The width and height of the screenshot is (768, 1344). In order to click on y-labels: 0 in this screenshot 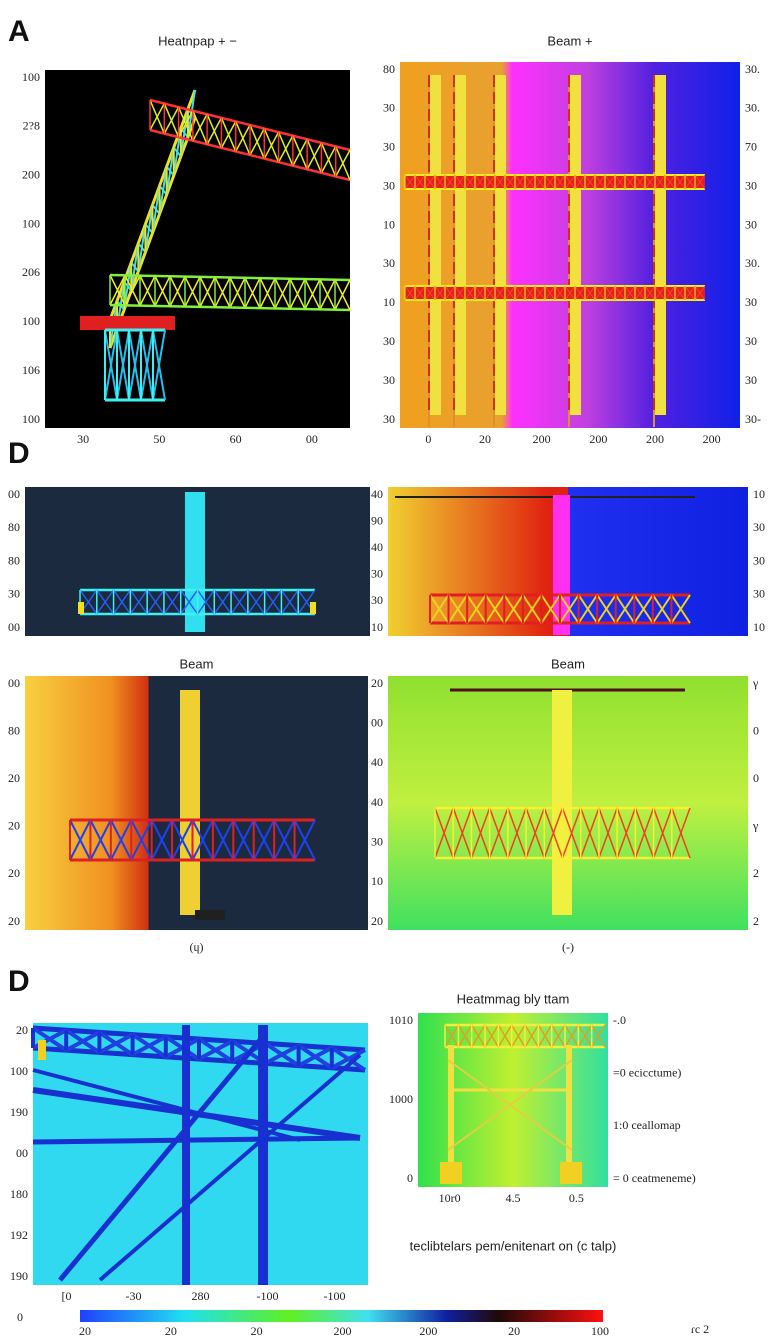, I will do `click(410, 1178)`.